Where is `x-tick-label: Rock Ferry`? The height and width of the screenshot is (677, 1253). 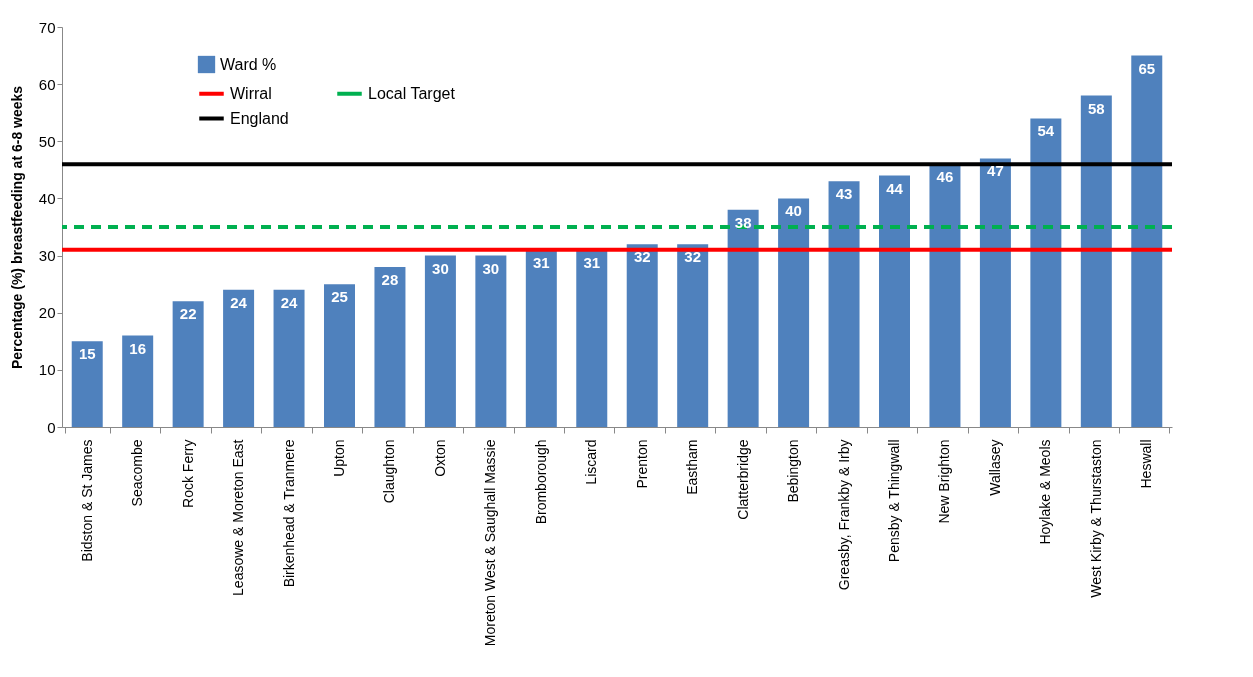 x-tick-label: Rock Ferry is located at coordinates (187, 473).